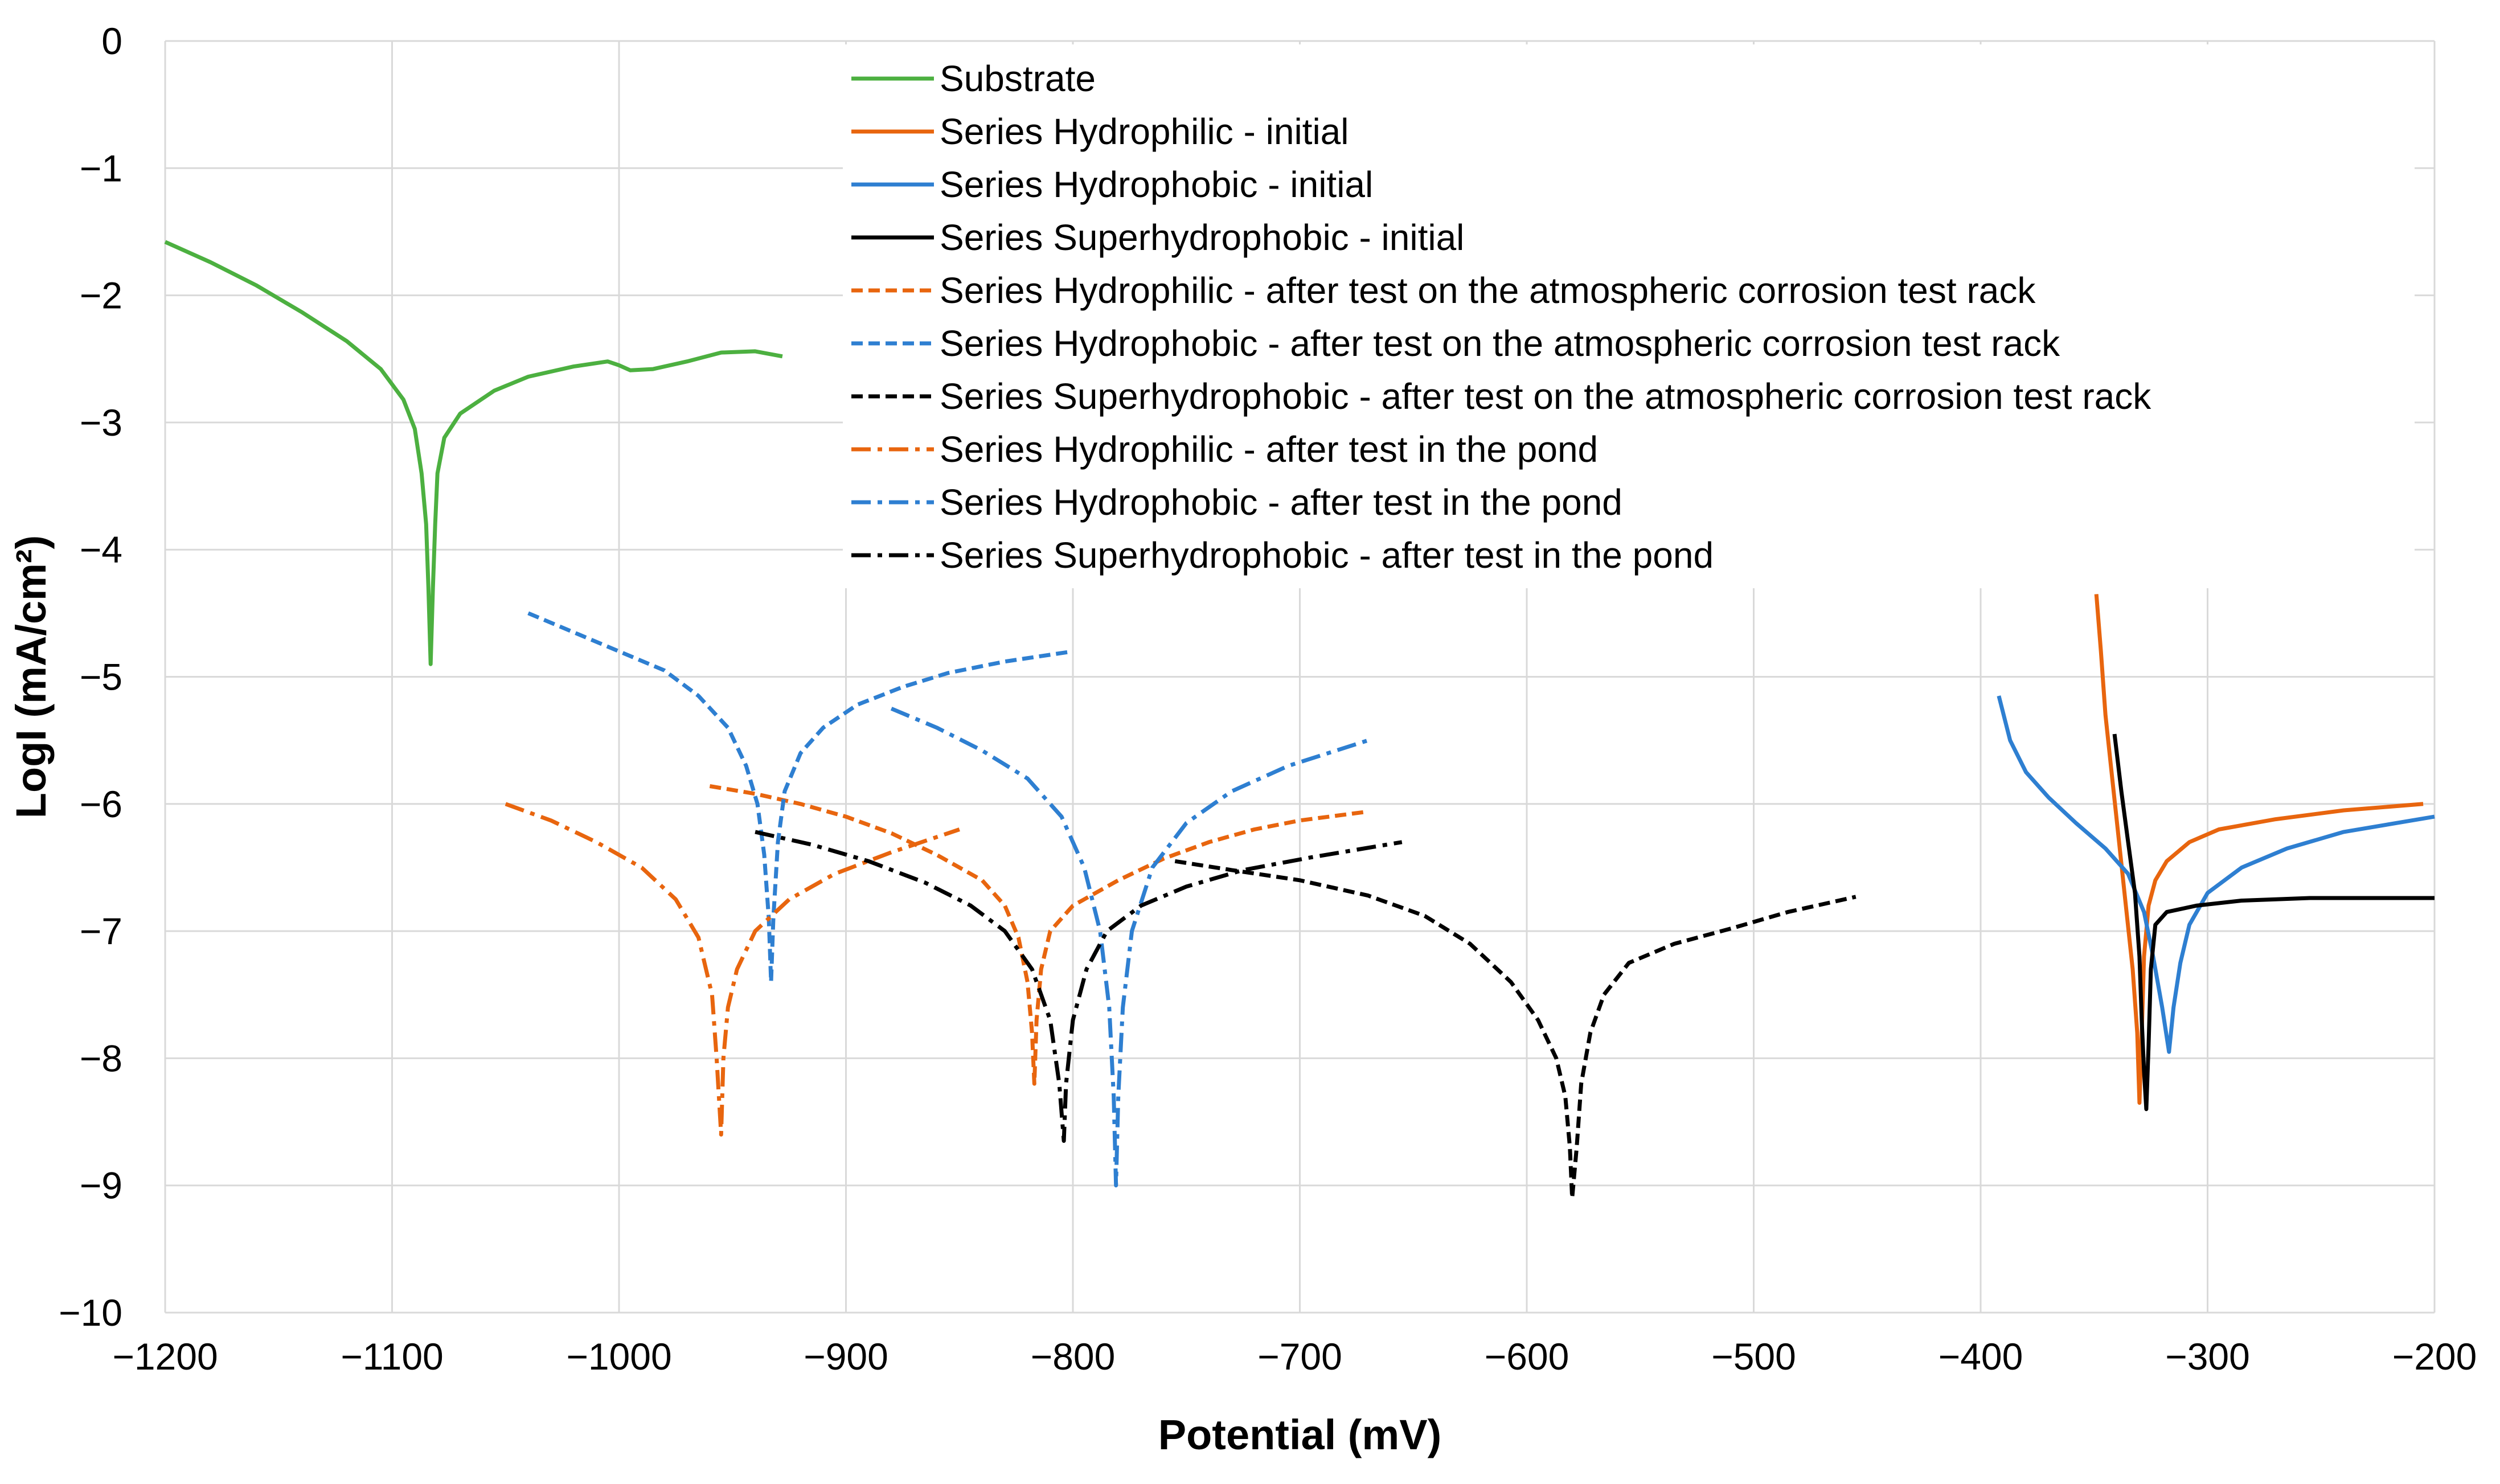  What do you see at coordinates (2434, 1356) in the screenshot?
I see `x-tick-label: −200` at bounding box center [2434, 1356].